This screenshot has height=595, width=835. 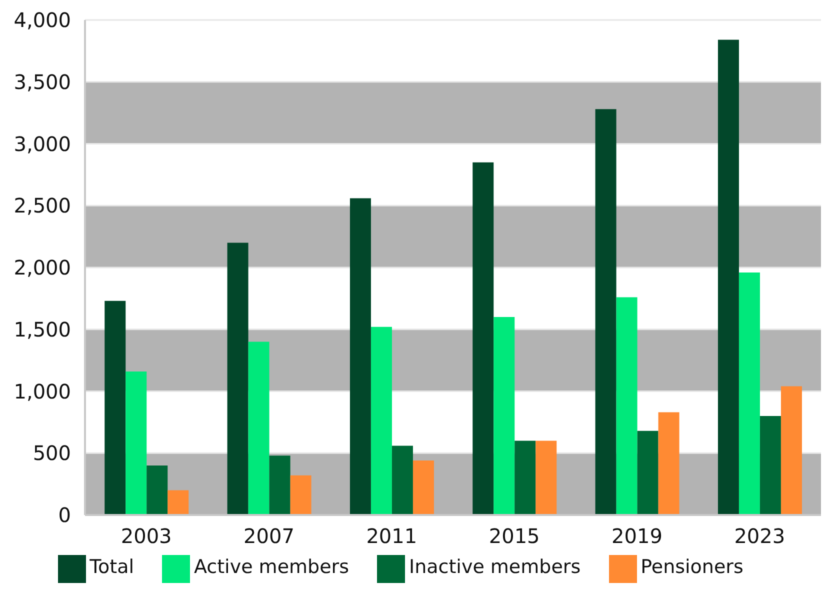 I want to click on y-tick-label: 0, so click(x=64, y=515).